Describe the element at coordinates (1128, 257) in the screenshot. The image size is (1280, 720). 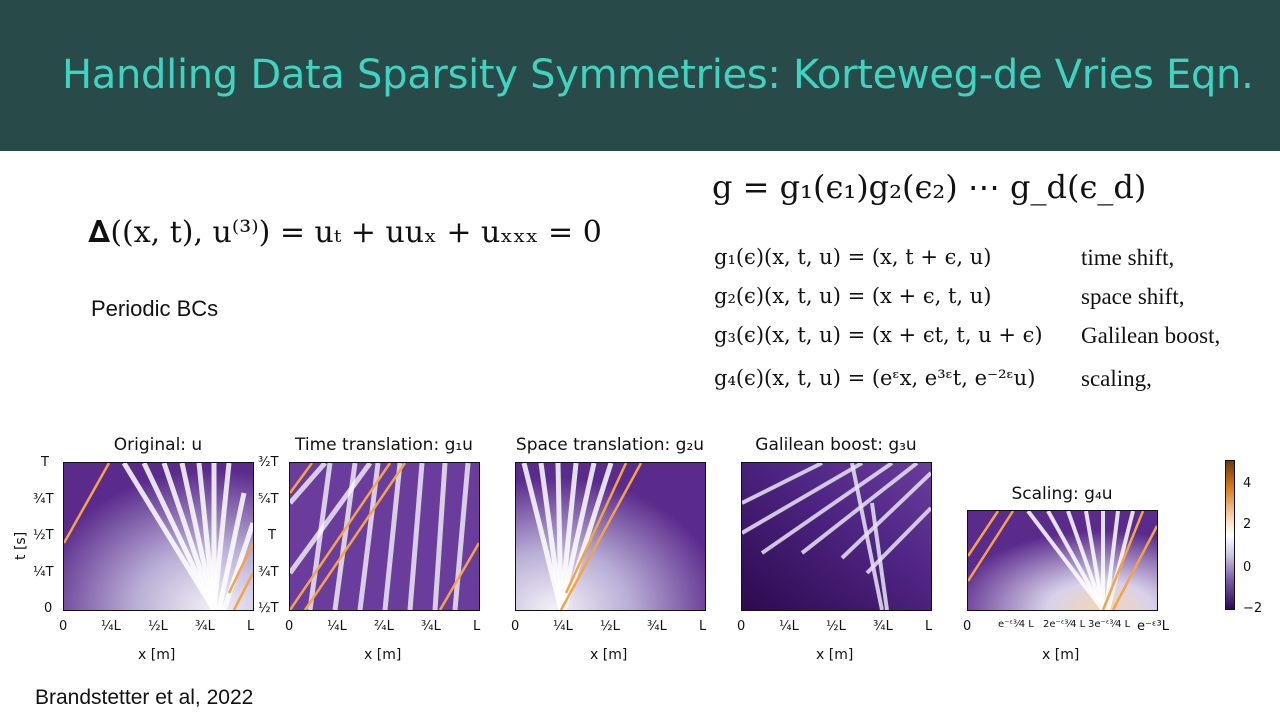
I see `symmetry-name: time shift,` at that location.